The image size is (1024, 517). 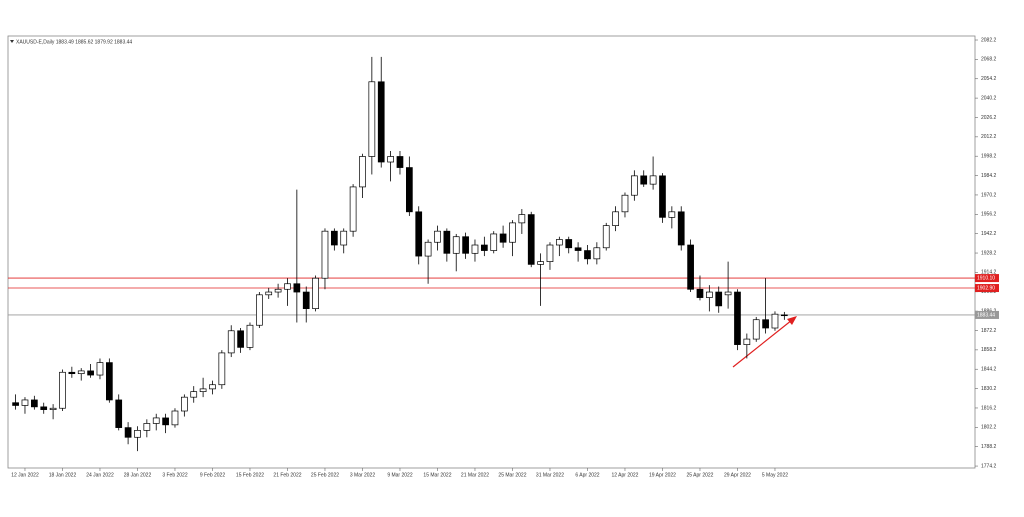 I want to click on x-tick-label: 9 Feb 2022, so click(x=213, y=475).